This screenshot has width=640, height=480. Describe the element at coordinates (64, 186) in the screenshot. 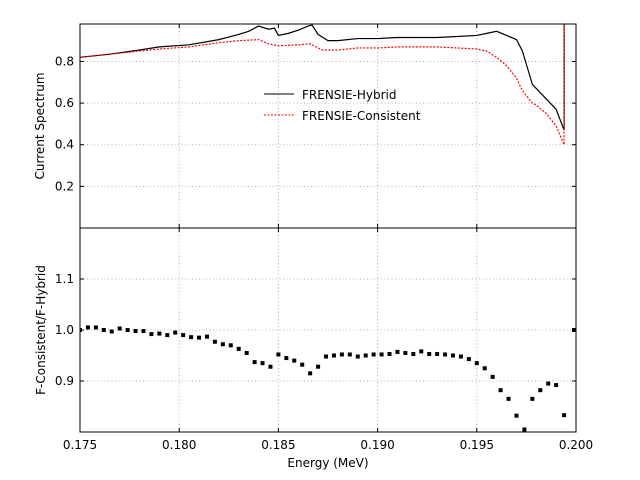

I see `y-tick-label: 0.2` at that location.